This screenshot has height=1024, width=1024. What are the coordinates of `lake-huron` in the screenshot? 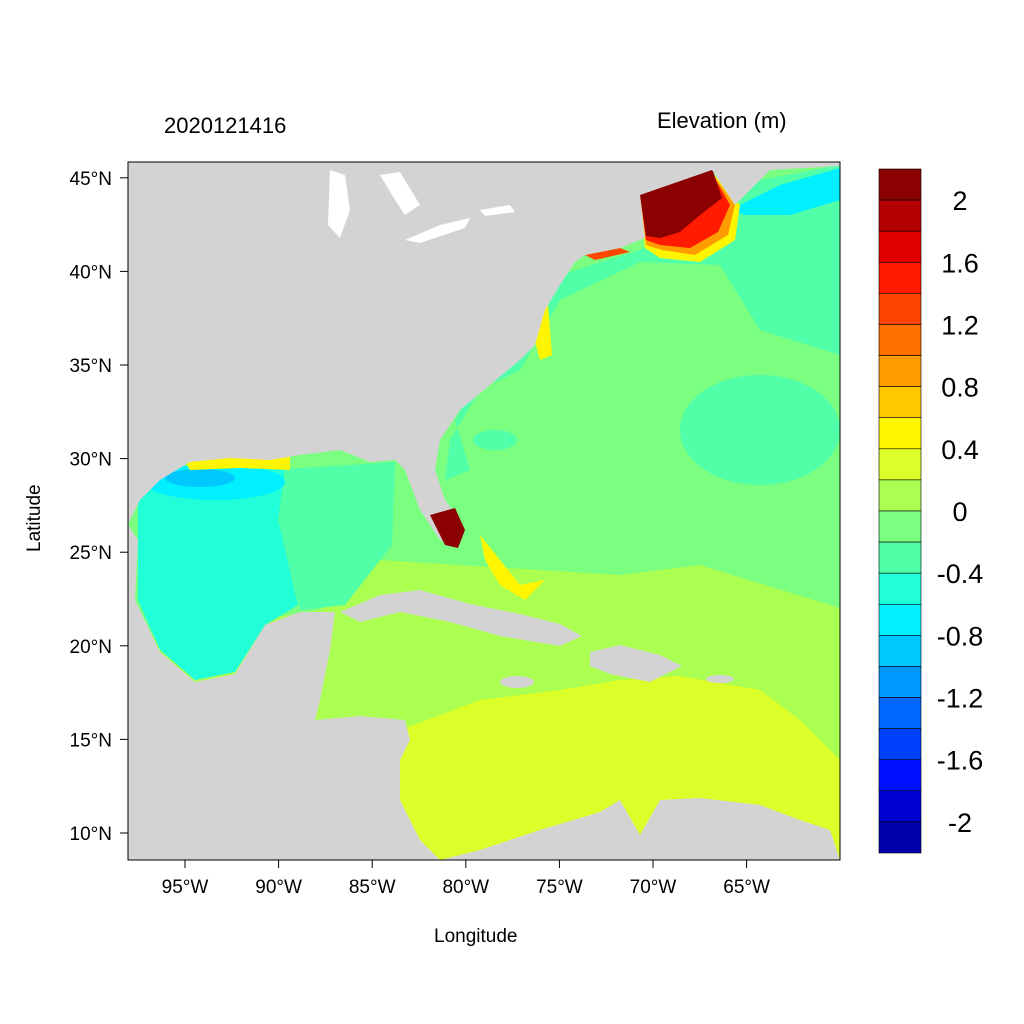 It's located at (400, 193).